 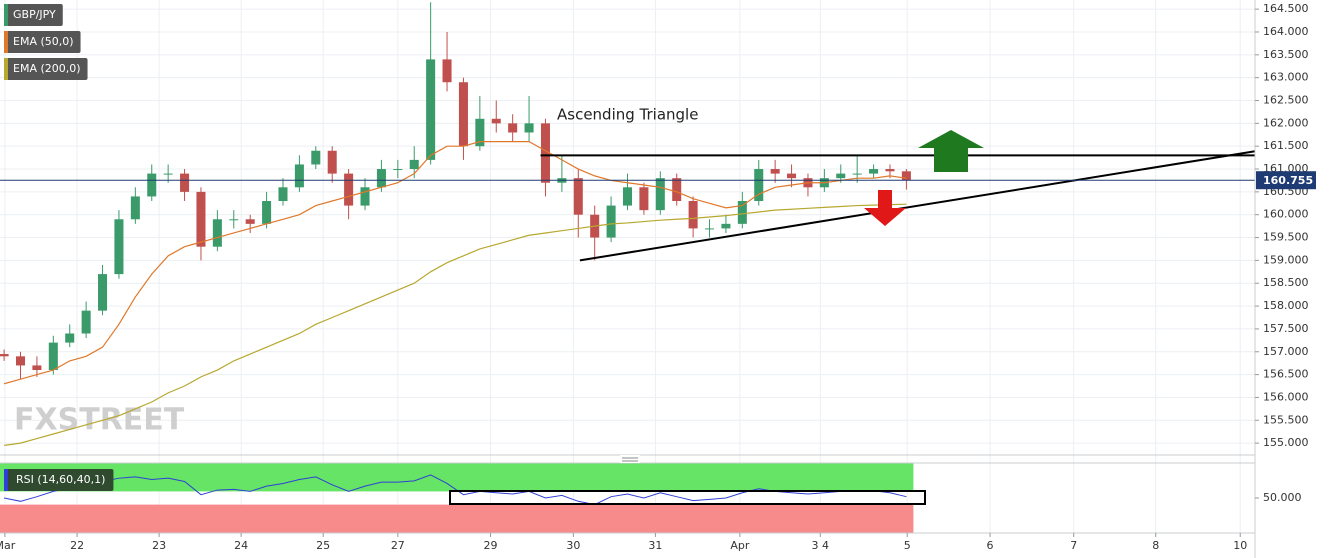 What do you see at coordinates (1286, 54) in the screenshot?
I see `y-tick-label: 163.500` at bounding box center [1286, 54].